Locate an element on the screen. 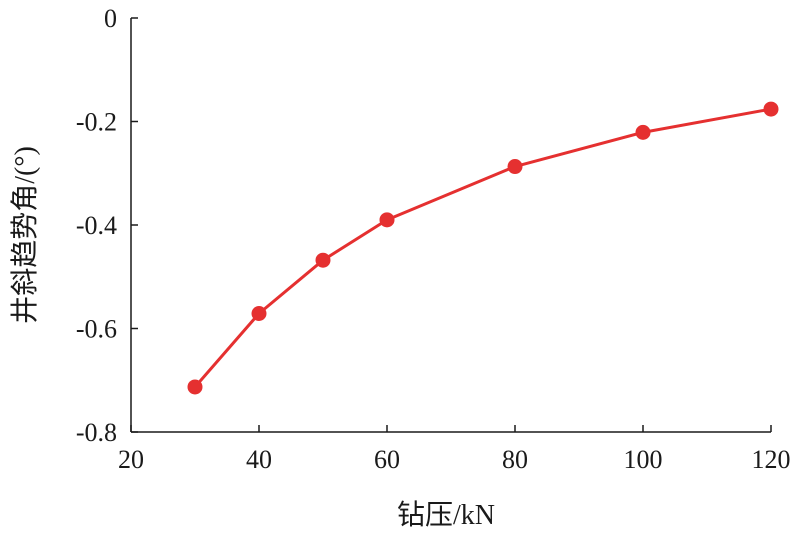 The height and width of the screenshot is (537, 797). y-tick-label: -0.8 is located at coordinates (96, 432).